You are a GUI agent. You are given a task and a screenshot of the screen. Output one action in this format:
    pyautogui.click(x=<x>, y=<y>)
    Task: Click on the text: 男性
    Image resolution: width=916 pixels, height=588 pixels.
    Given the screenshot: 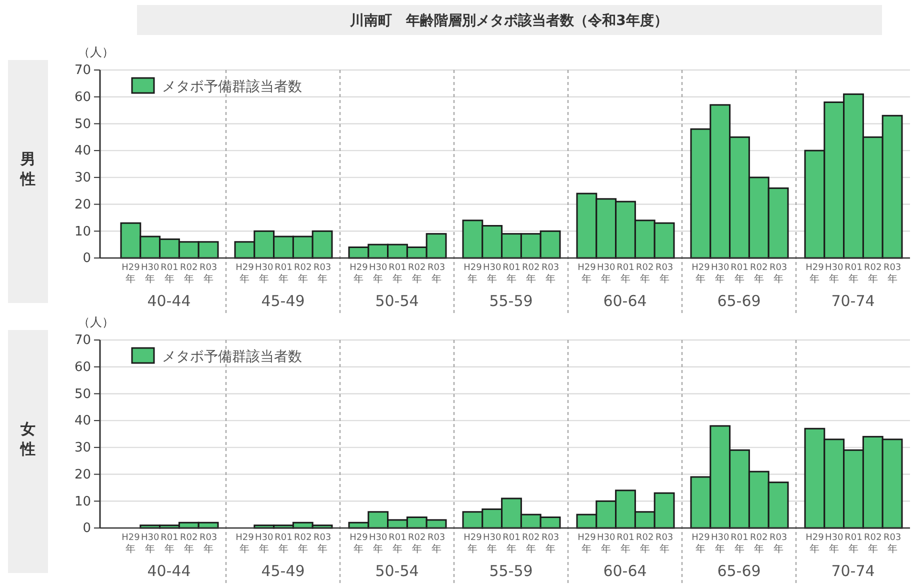 What is the action you would take?
    pyautogui.click(x=28, y=169)
    